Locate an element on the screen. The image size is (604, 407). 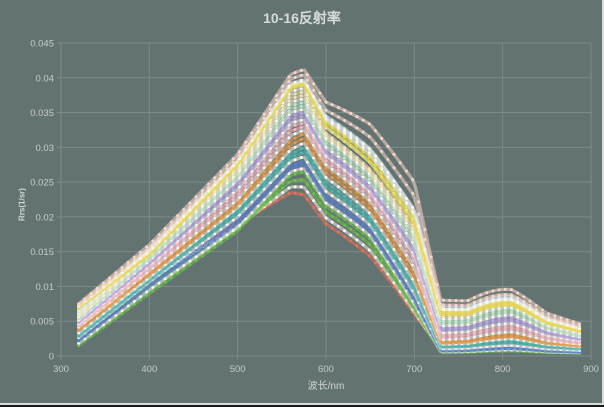
y-tick-label: 0.035 is located at coordinates (42, 113).